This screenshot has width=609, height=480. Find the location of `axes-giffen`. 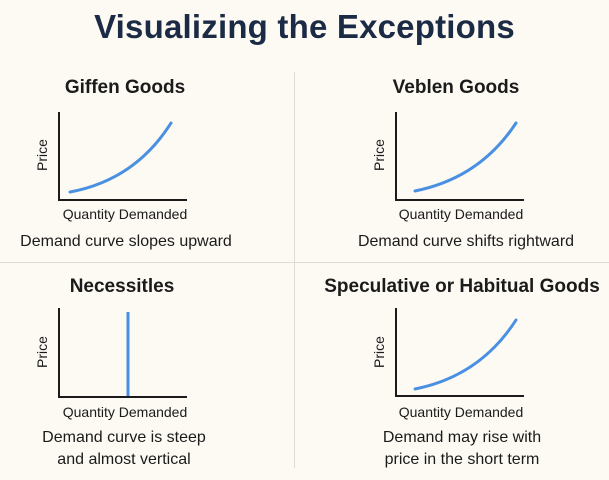

axes-giffen is located at coordinates (122, 156).